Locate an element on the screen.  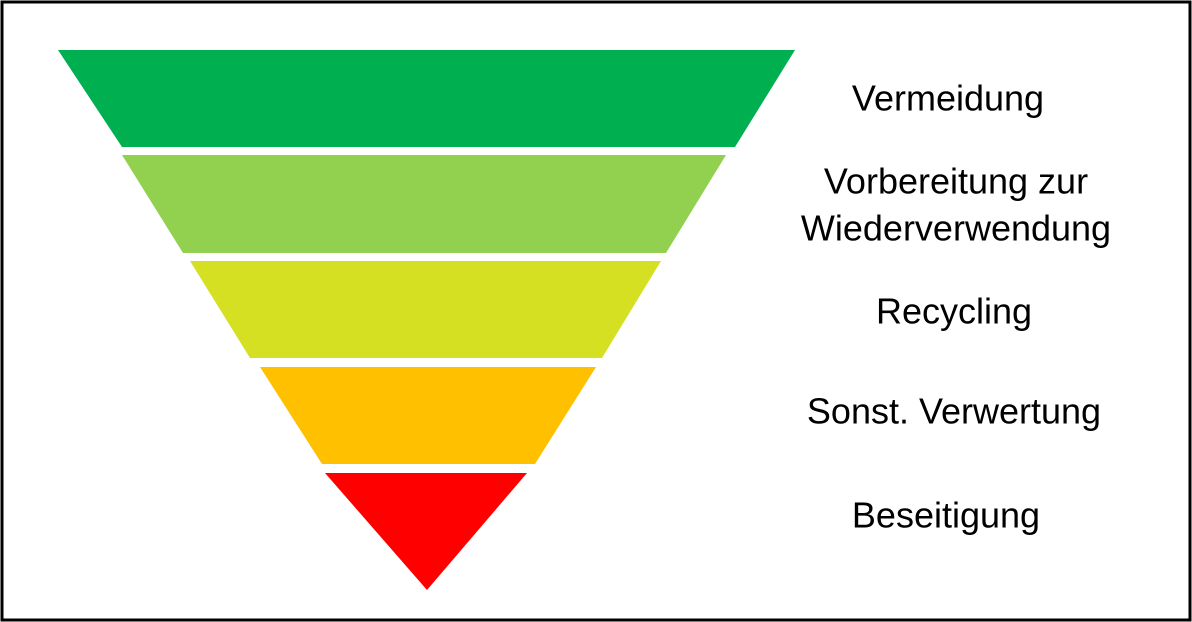
level-label: Sonst. Verwertung is located at coordinates (954, 411).